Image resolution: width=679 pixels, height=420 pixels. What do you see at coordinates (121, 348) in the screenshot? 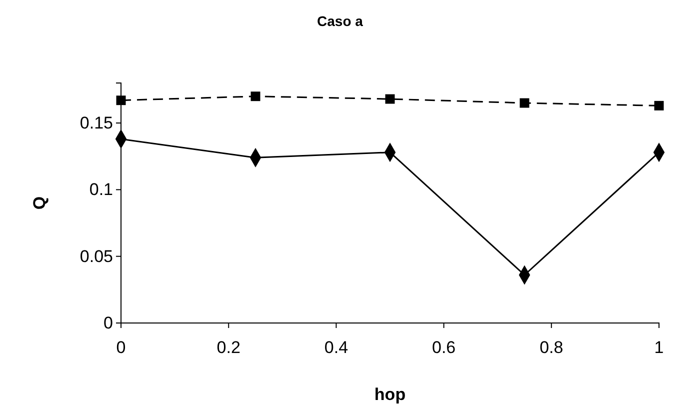
I see `x-tick-label: 0` at bounding box center [121, 348].